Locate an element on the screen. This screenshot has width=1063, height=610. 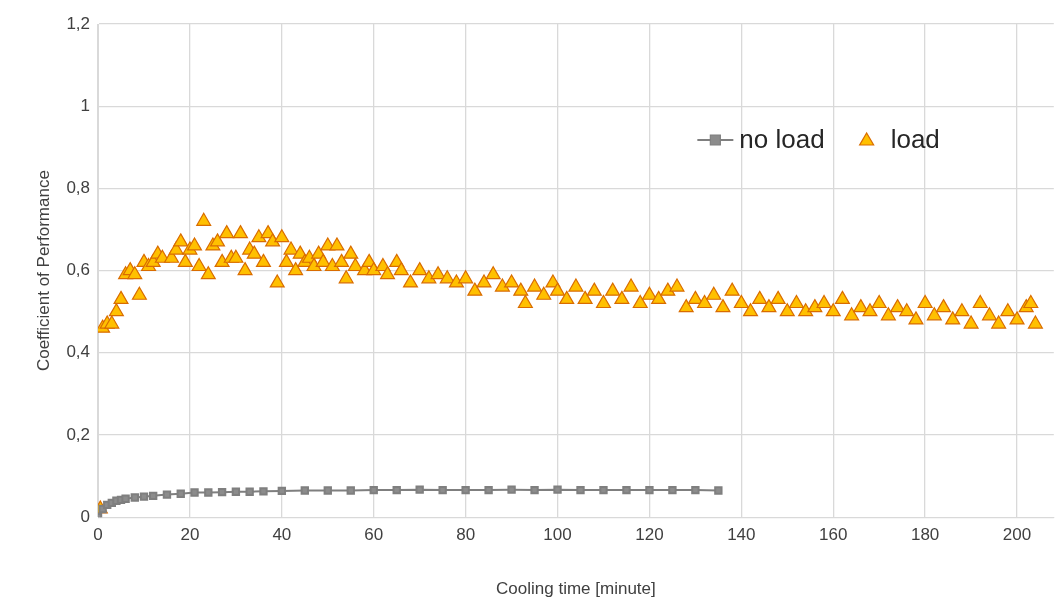
y-tick-label: 0 is located at coordinates (85, 516).